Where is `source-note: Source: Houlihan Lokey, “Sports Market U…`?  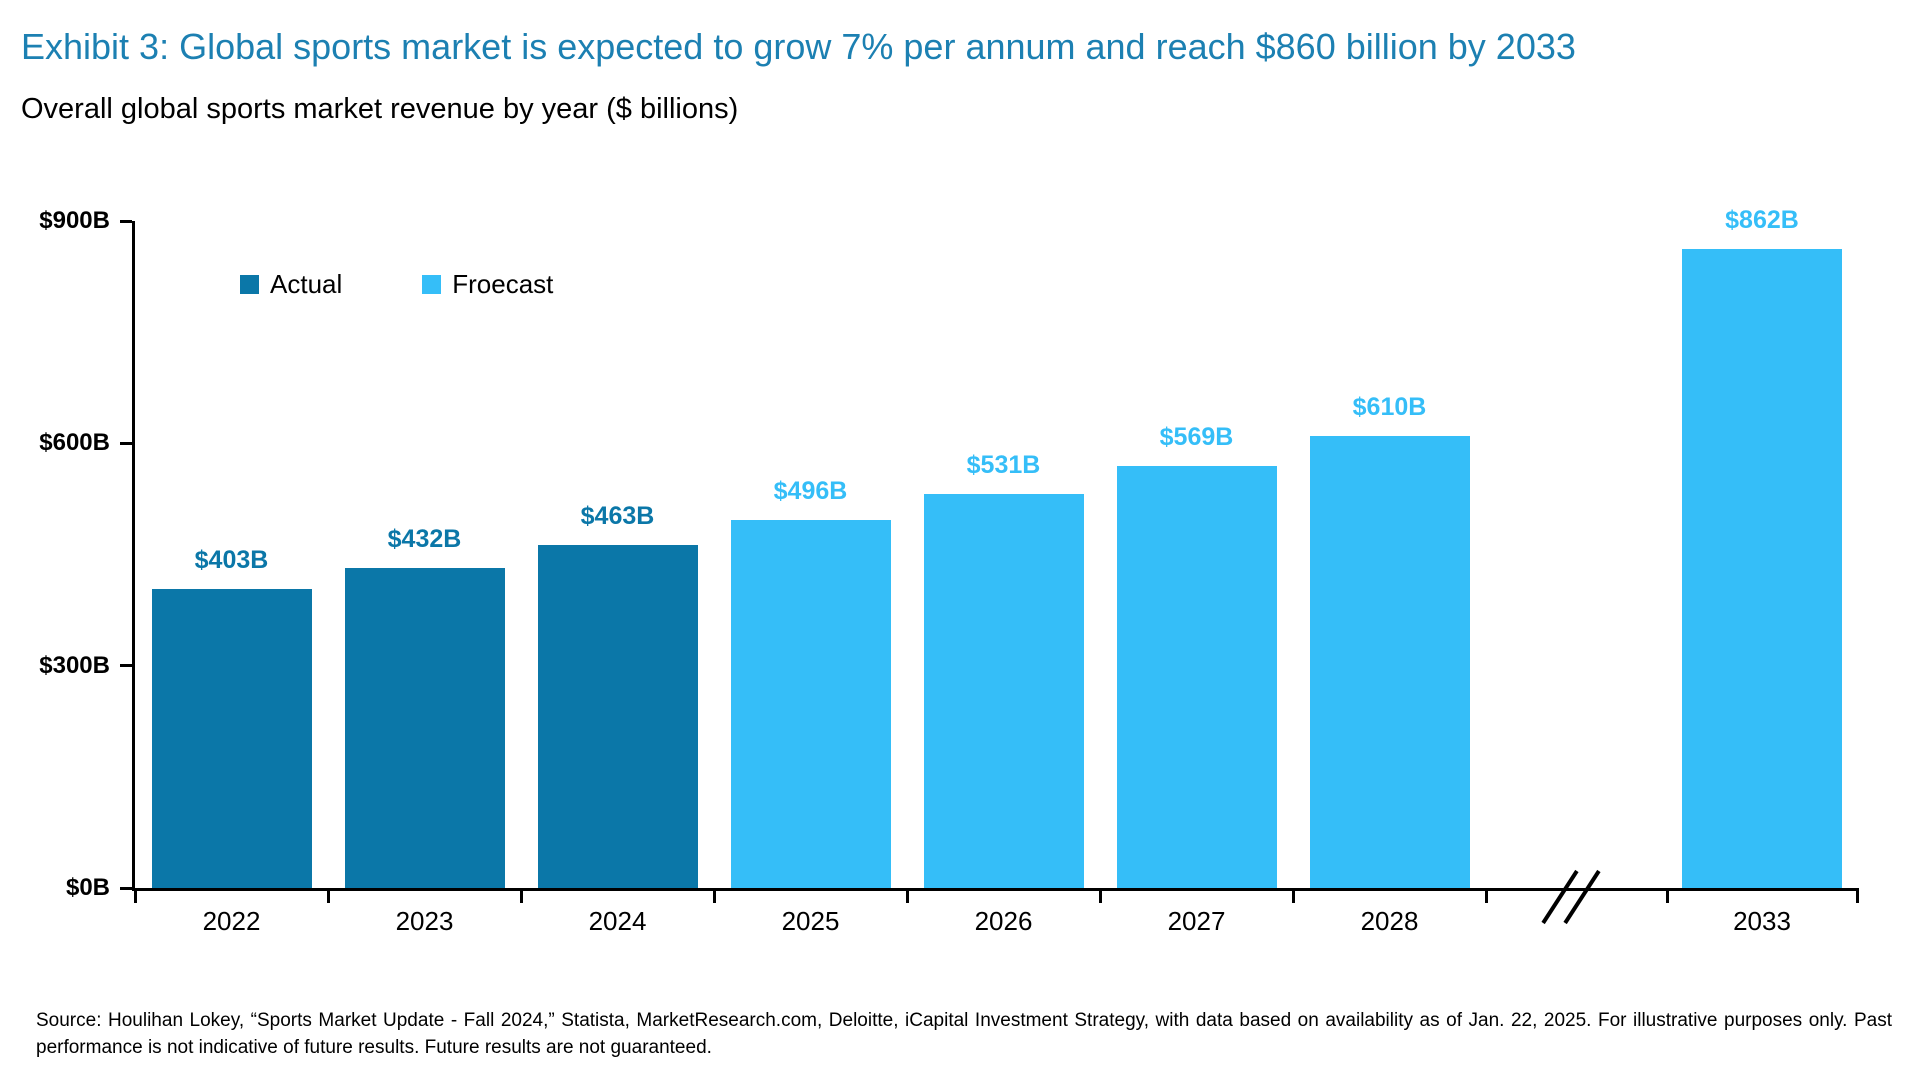
source-note: Source: Houlihan Lokey, “Sports Market U… is located at coordinates (964, 1034).